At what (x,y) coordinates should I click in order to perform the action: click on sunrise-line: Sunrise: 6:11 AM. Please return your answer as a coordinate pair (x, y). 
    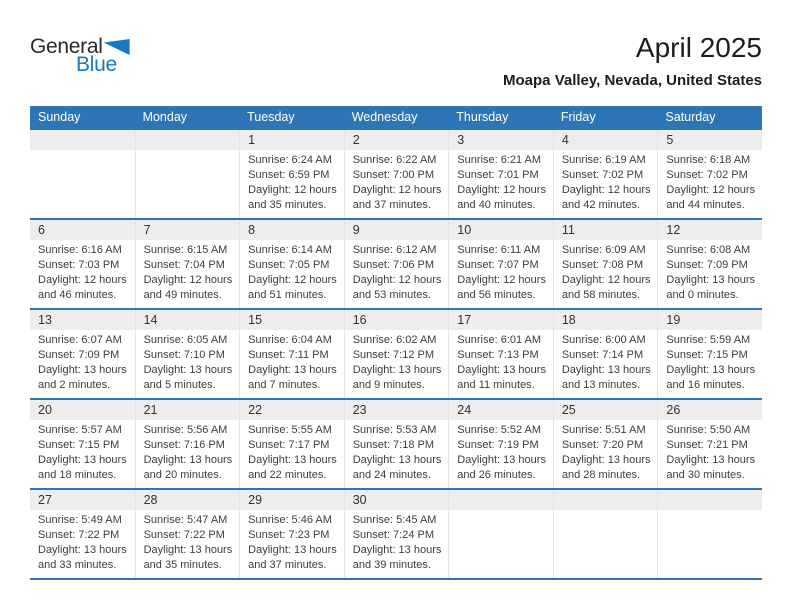
    Looking at the image, I should click on (499, 250).